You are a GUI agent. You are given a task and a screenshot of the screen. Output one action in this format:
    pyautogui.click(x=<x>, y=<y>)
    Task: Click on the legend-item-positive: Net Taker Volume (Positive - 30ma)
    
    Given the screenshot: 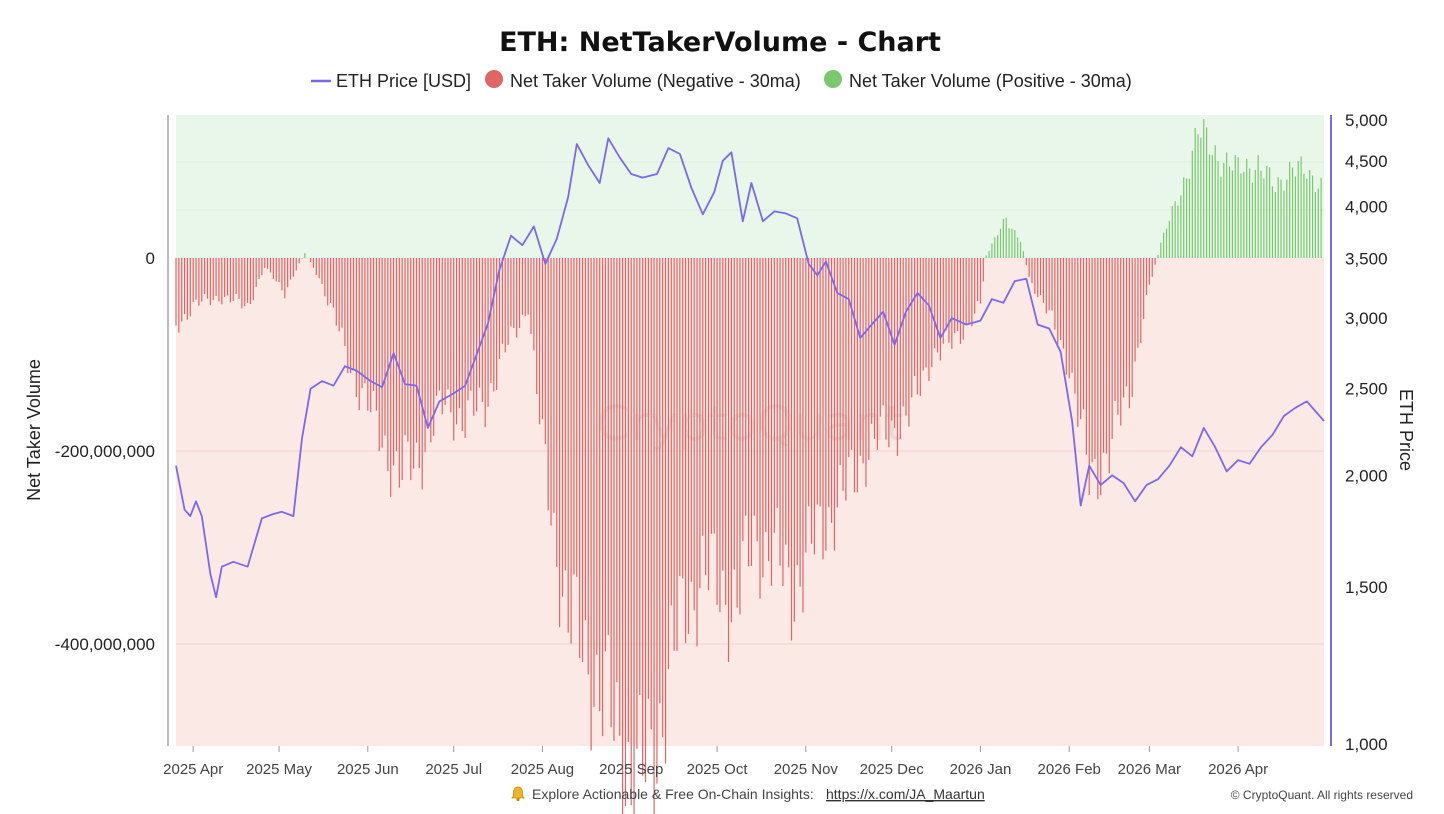 What is the action you would take?
    pyautogui.click(x=978, y=80)
    